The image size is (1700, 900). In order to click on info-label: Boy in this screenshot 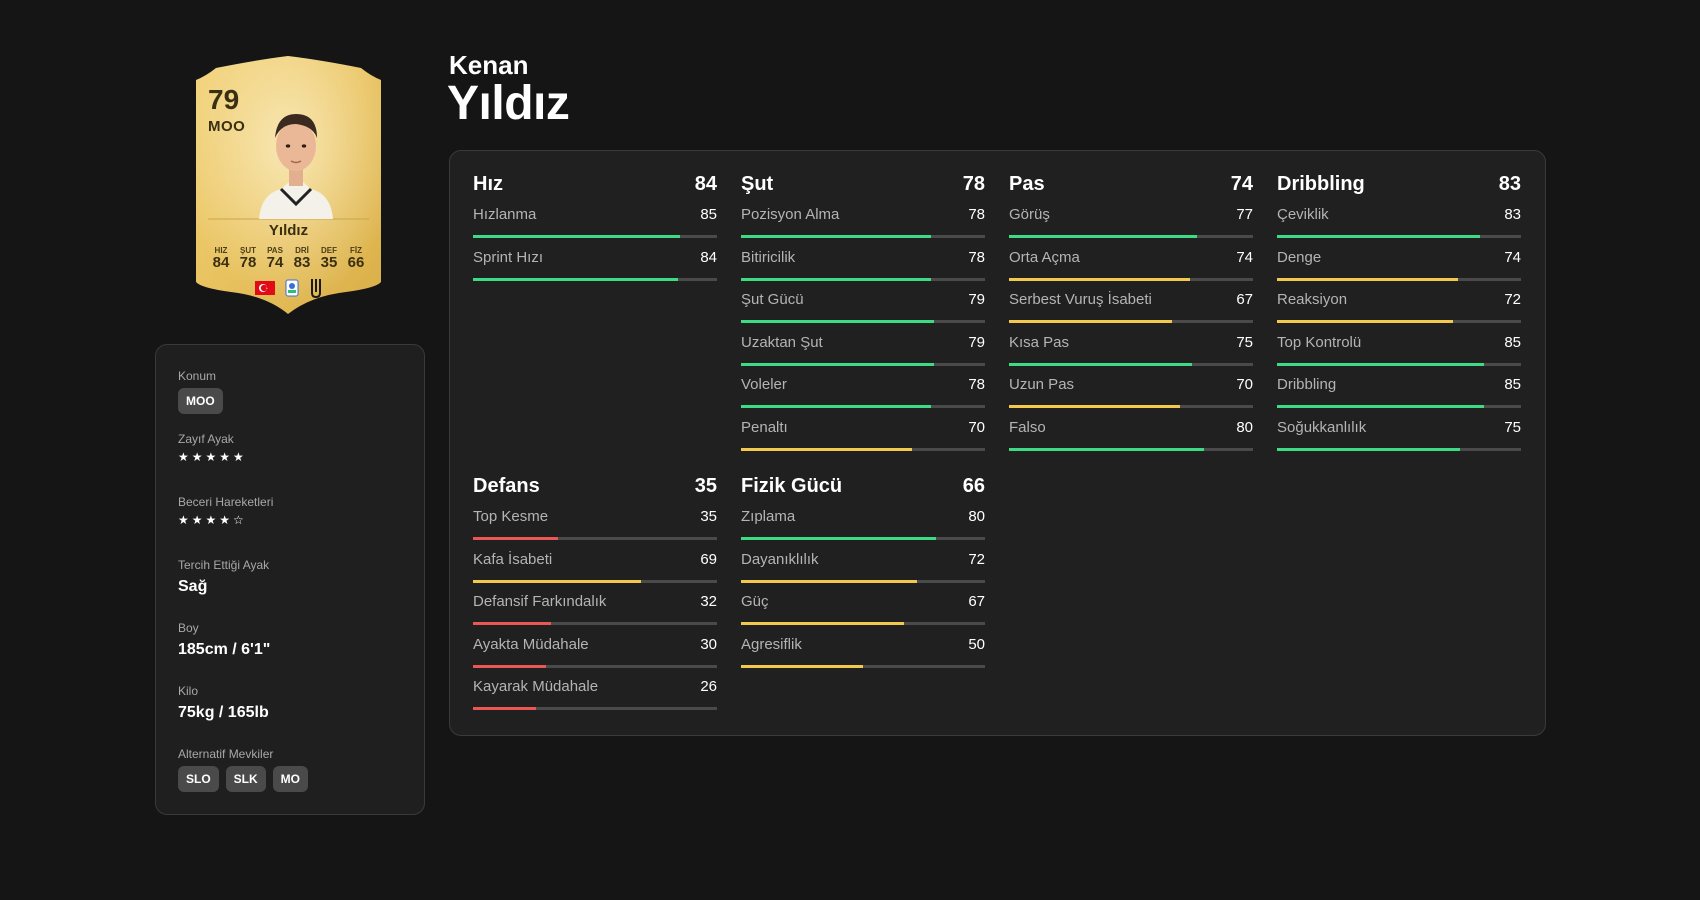, I will do `click(188, 628)`.